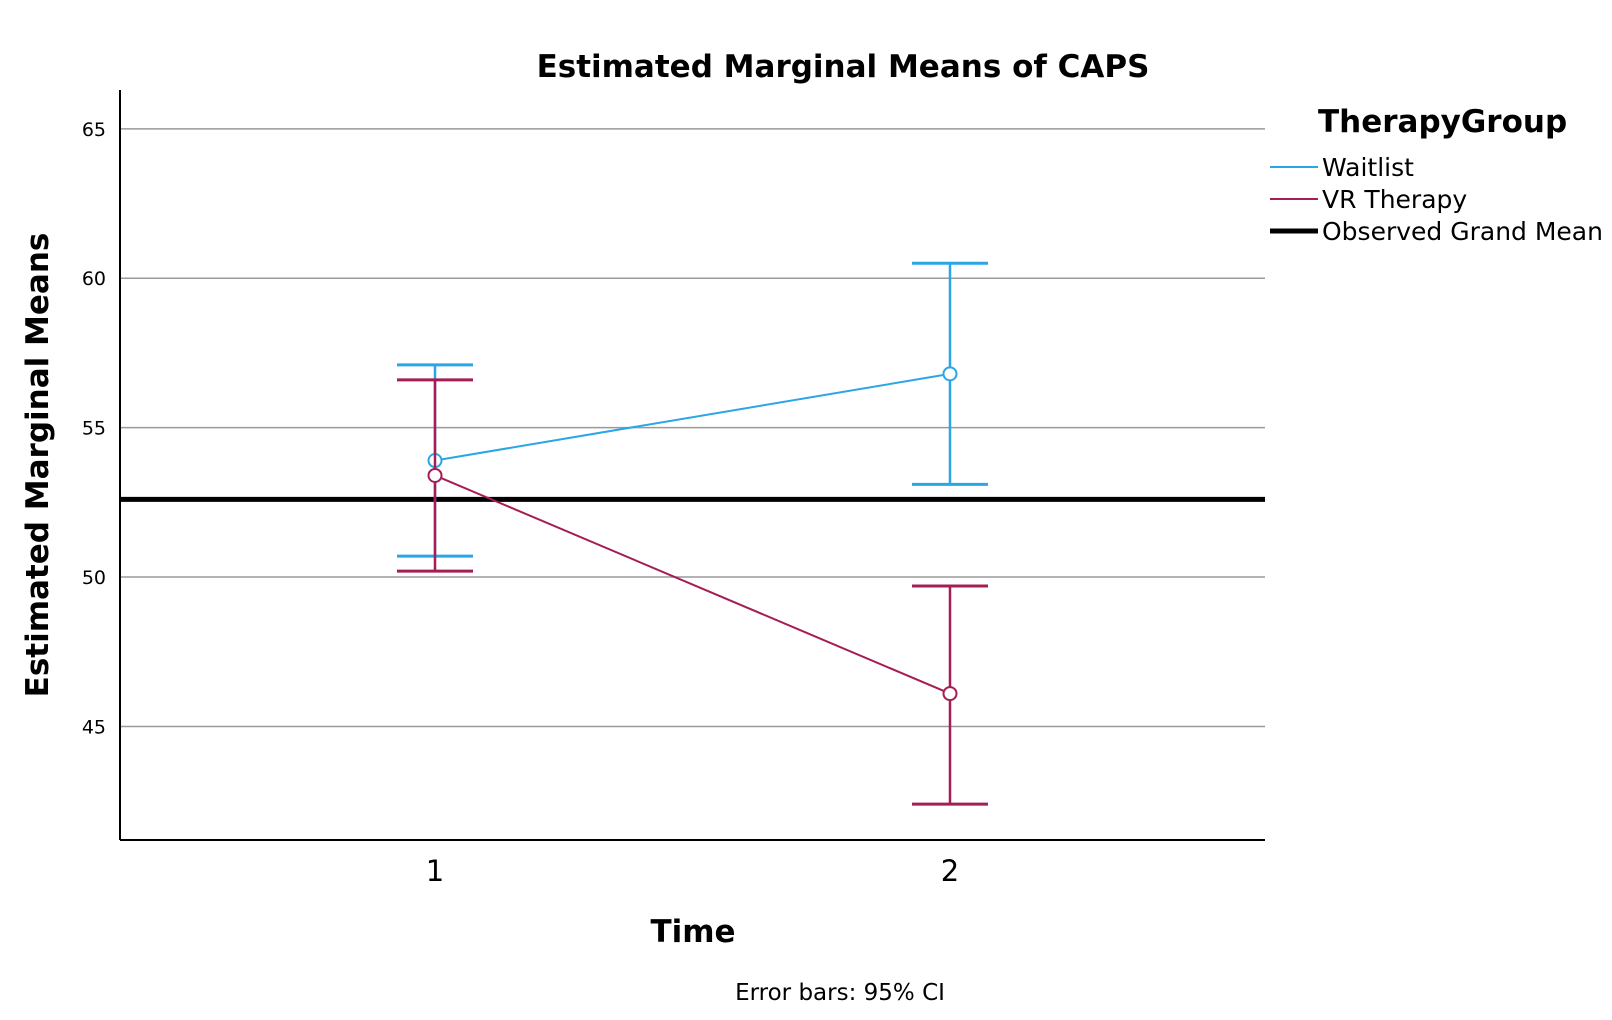 The height and width of the screenshot is (1020, 1612). What do you see at coordinates (94, 727) in the screenshot?
I see `y-tick-label-45: 45` at bounding box center [94, 727].